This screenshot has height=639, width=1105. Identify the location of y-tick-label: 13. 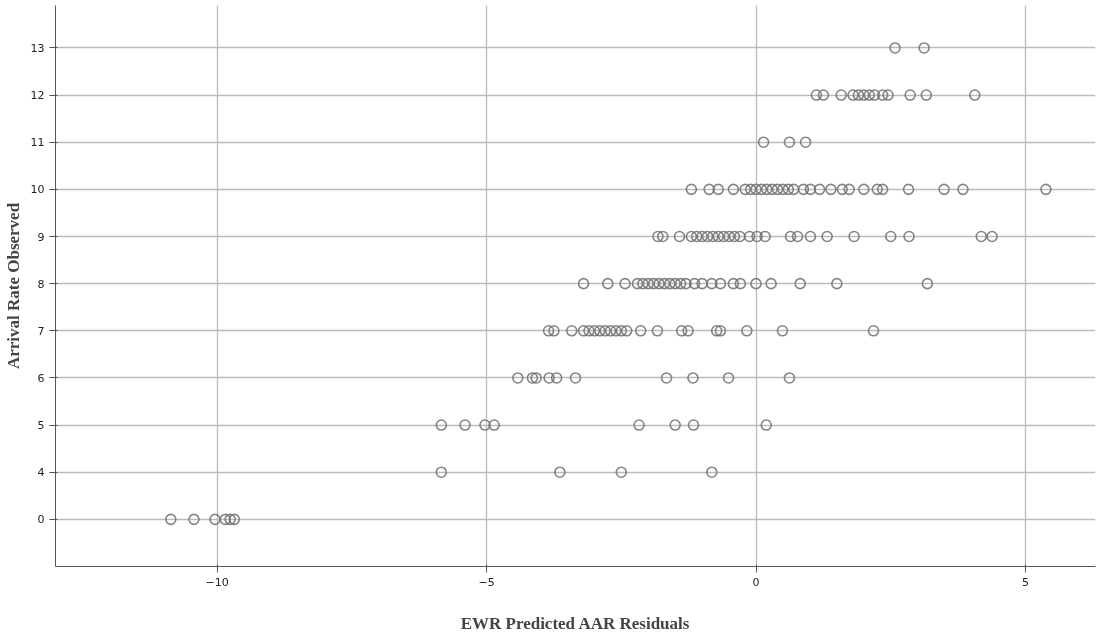
(37, 48).